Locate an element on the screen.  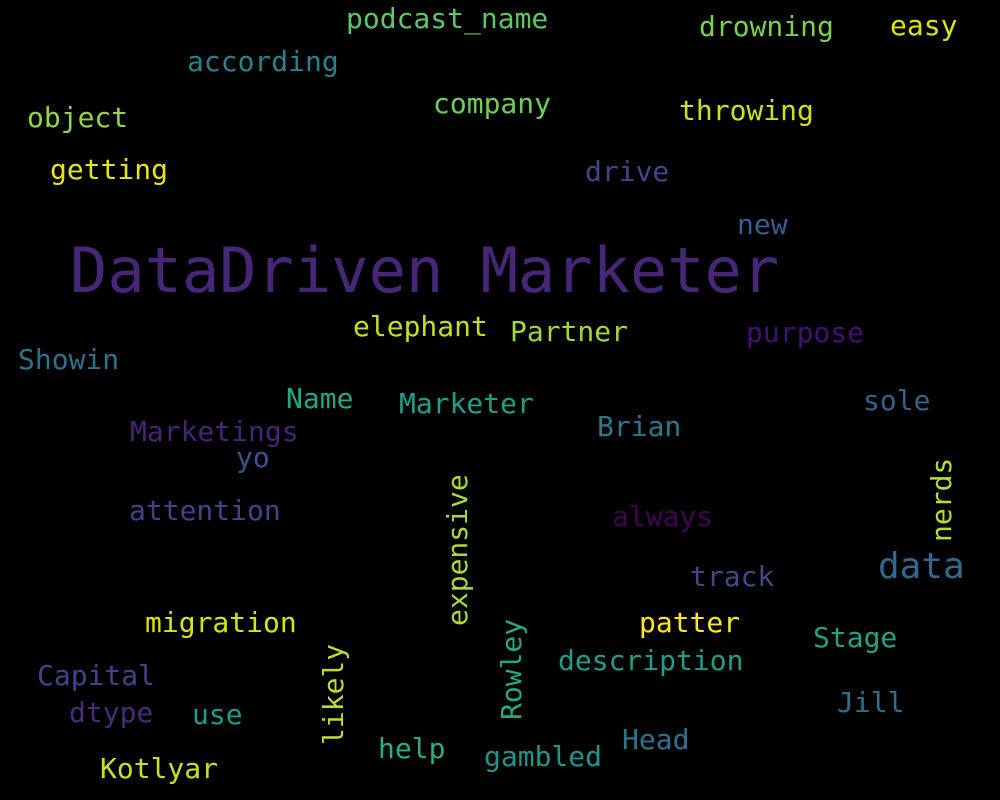
word-easy: easy is located at coordinates (924, 25).